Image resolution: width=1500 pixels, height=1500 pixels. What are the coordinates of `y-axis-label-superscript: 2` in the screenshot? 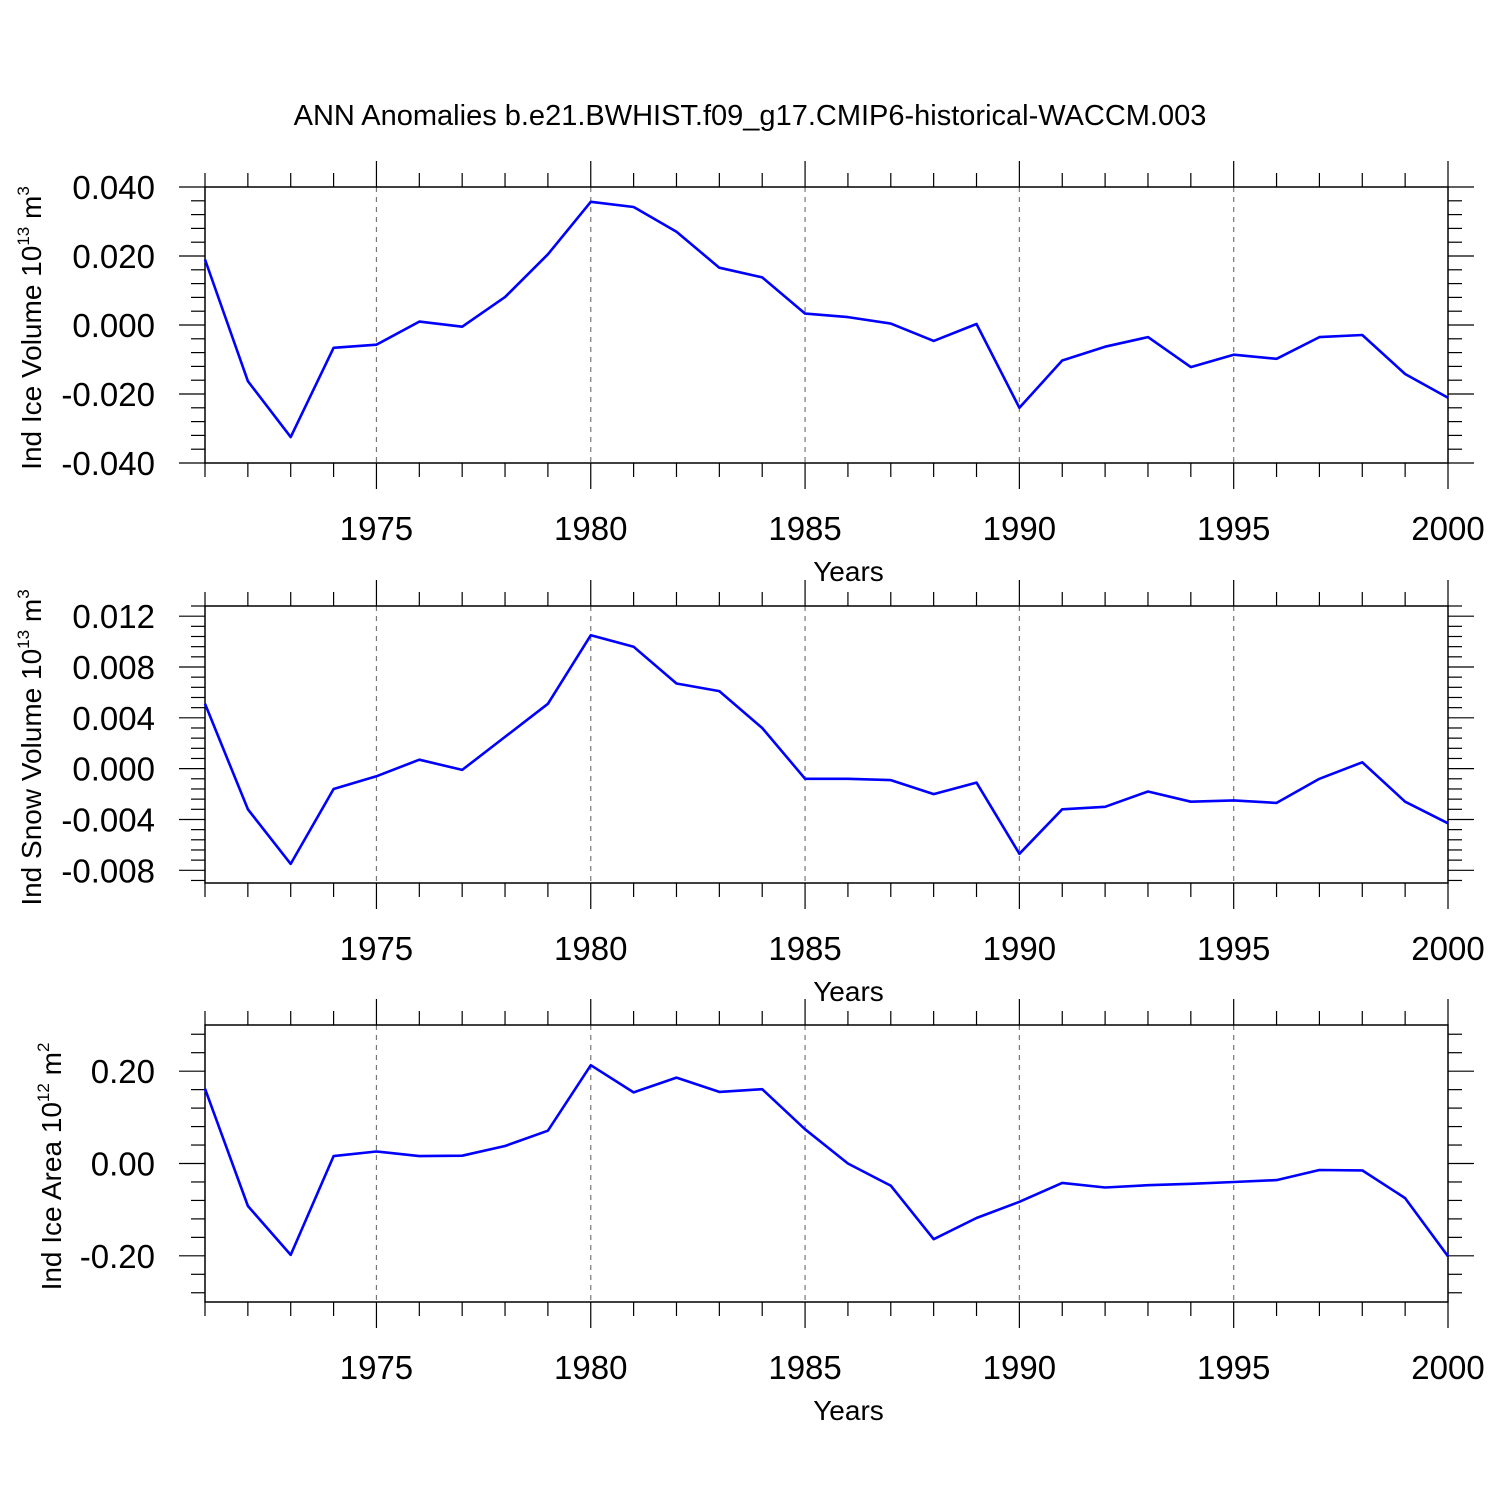 It's located at (43, 1047).